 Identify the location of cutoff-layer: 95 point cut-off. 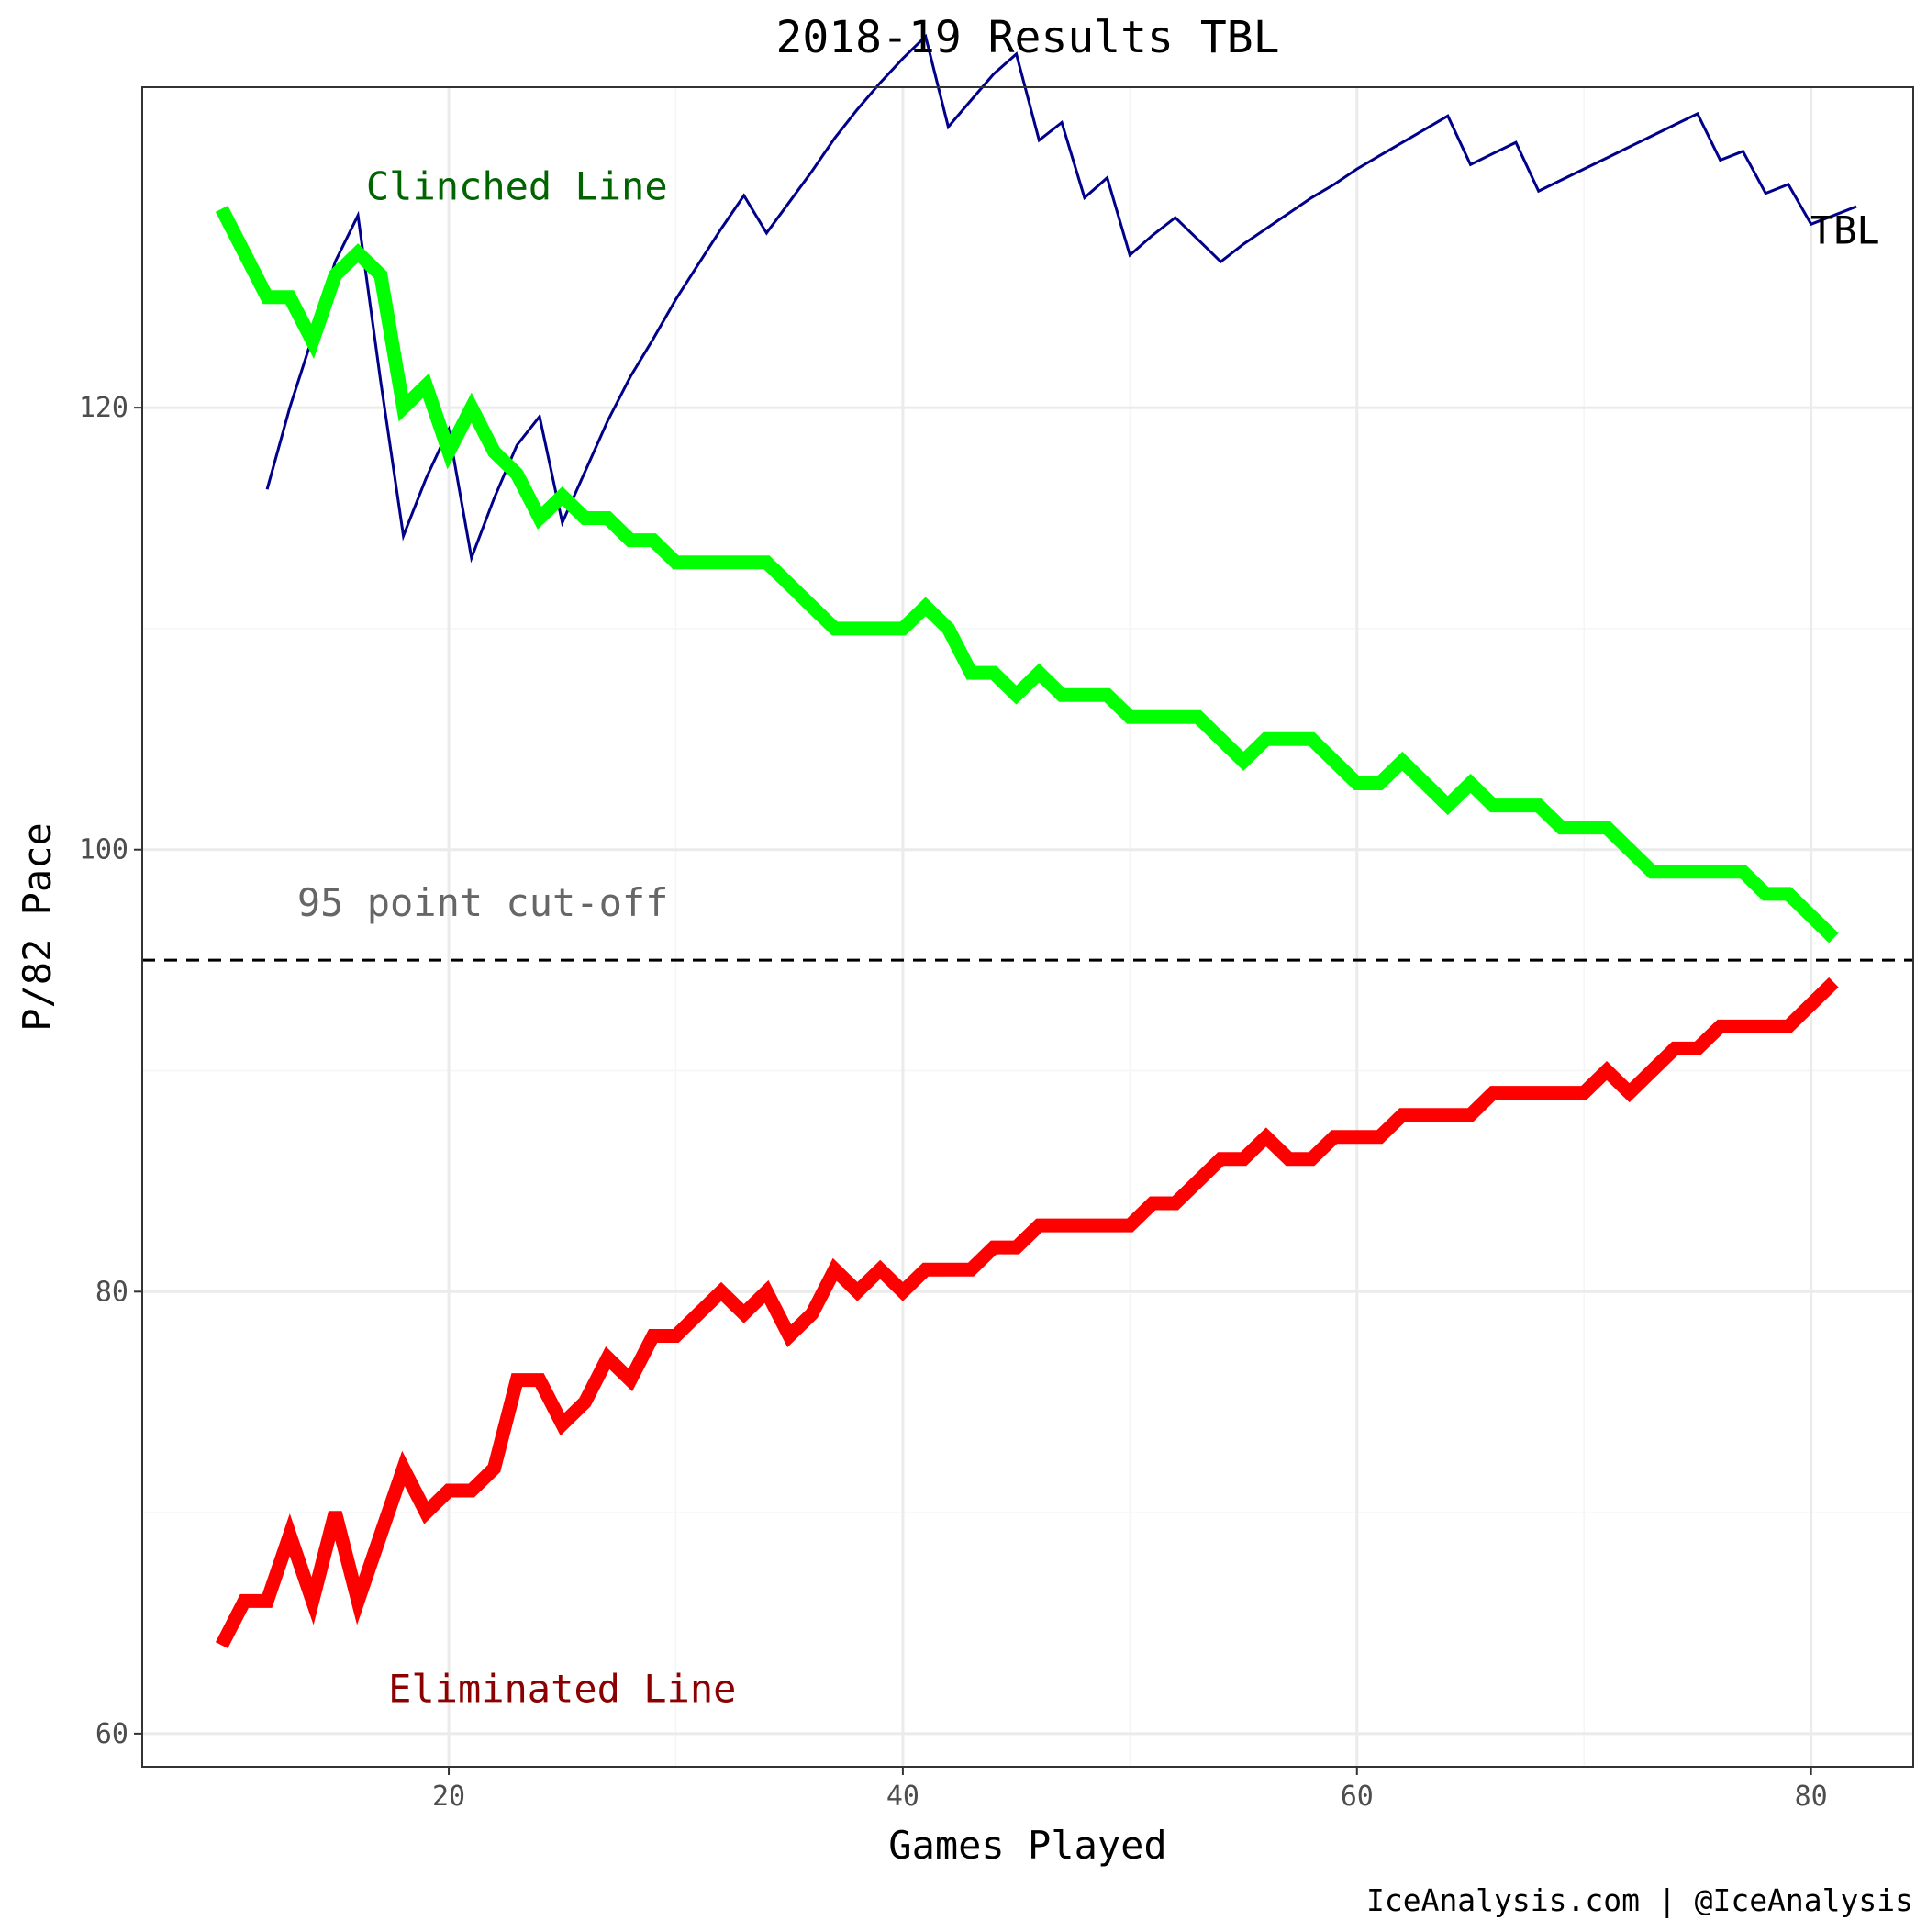
(1027, 921).